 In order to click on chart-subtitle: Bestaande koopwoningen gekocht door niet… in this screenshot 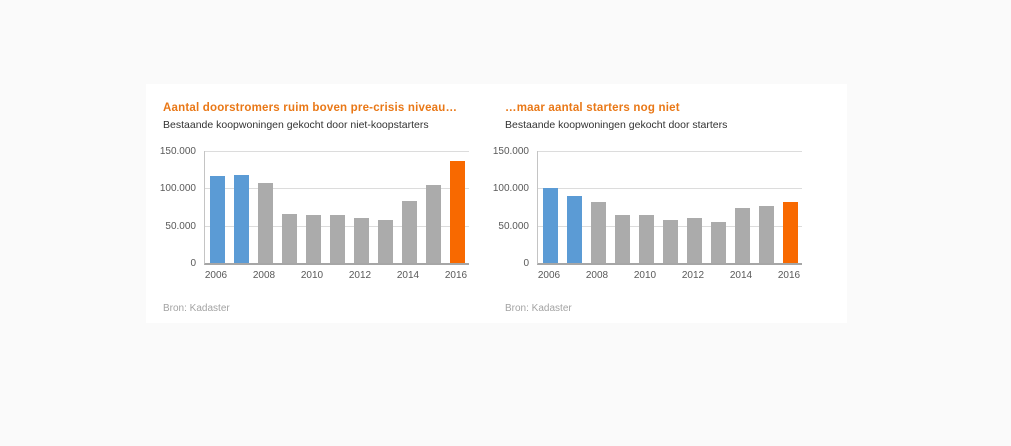, I will do `click(296, 125)`.